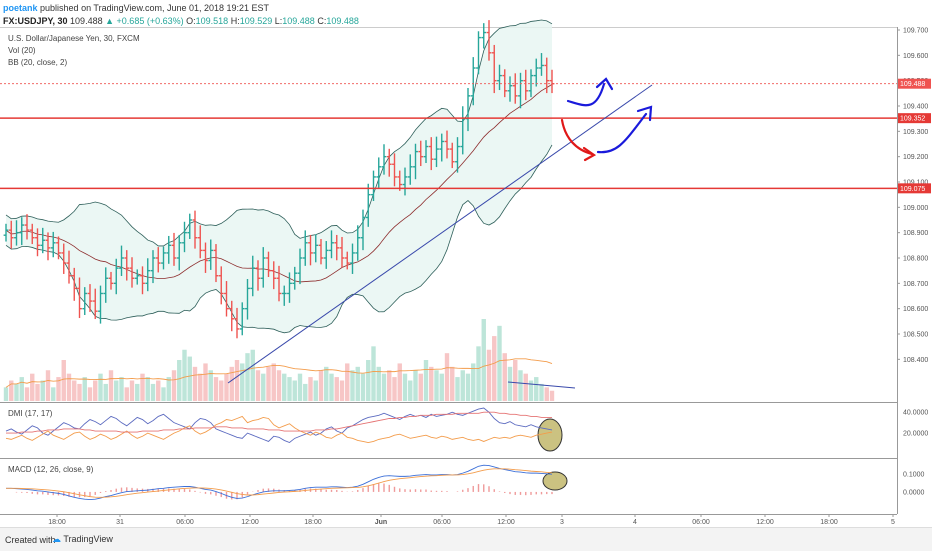  I want to click on down-arrow-head, so click(589, 154).